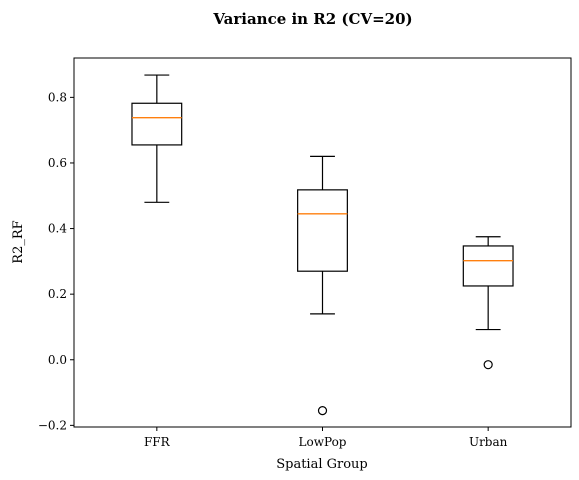  Describe the element at coordinates (57, 229) in the screenshot. I see `y-tick-label: 0.4` at that location.